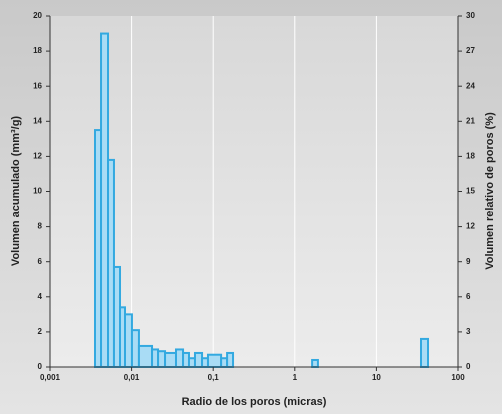 This screenshot has height=414, width=502. What do you see at coordinates (468, 366) in the screenshot?
I see `y2-tick-label: 0` at bounding box center [468, 366].